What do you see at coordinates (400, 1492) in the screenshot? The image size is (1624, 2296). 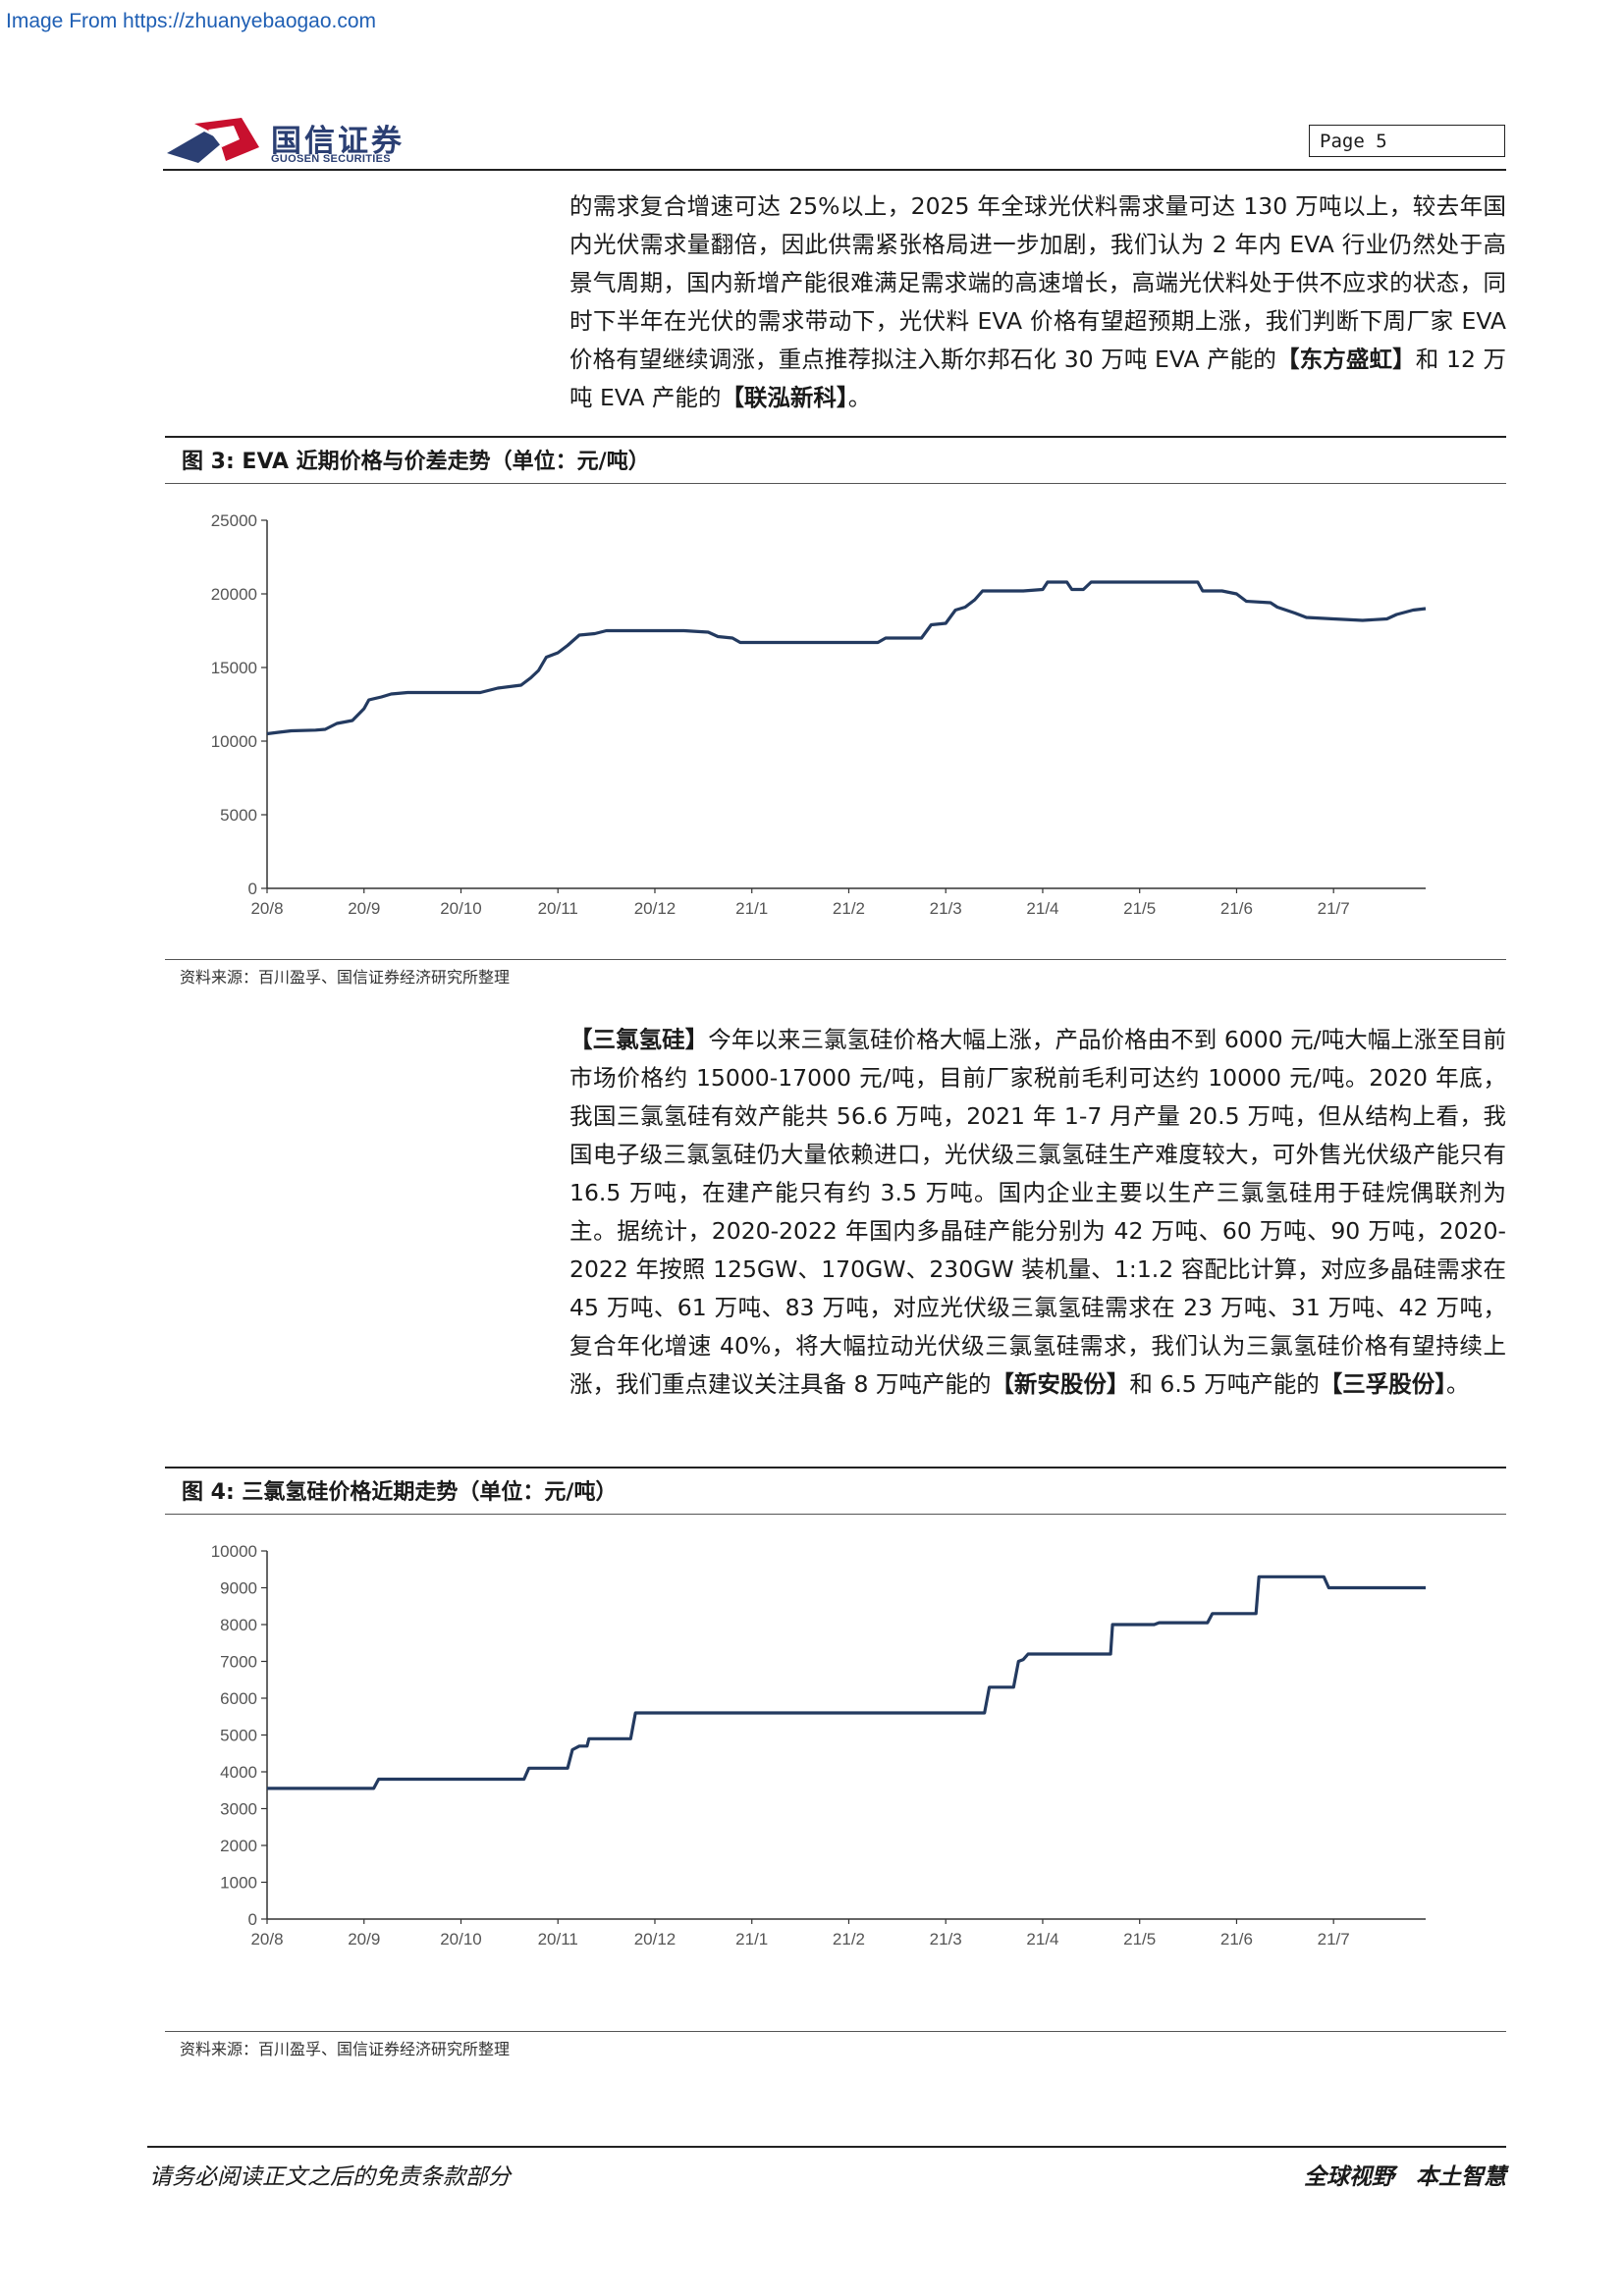 I see `figure4-title: 图 4: 三氯氢硅价格近期走势（单位：元/吨）` at bounding box center [400, 1492].